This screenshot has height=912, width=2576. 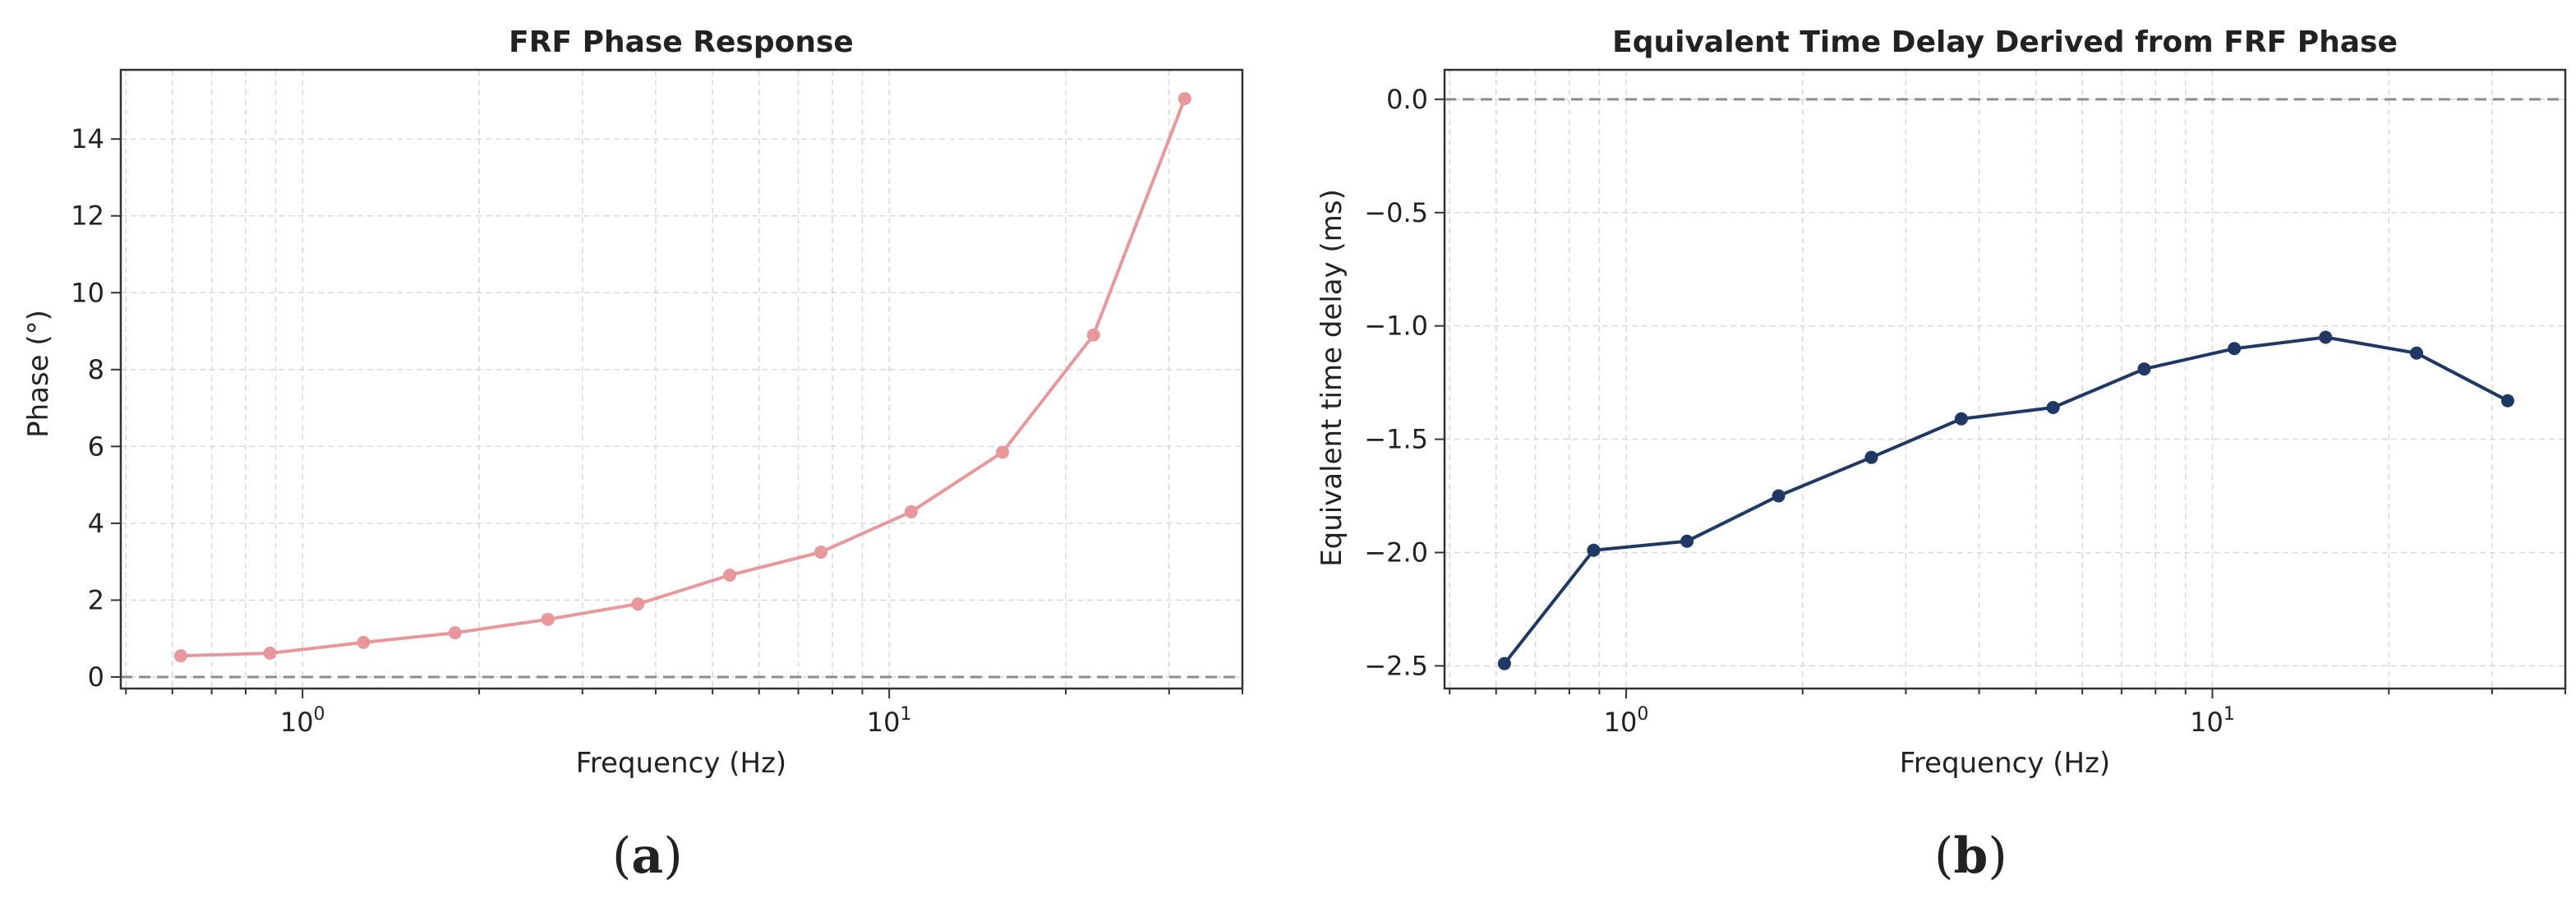 I want to click on chart-b-ytick-label: −2.0, so click(x=1396, y=553).